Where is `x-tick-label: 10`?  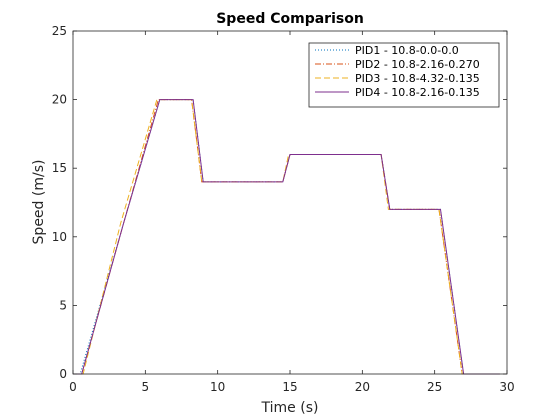 x-tick-label: 10 is located at coordinates (217, 387).